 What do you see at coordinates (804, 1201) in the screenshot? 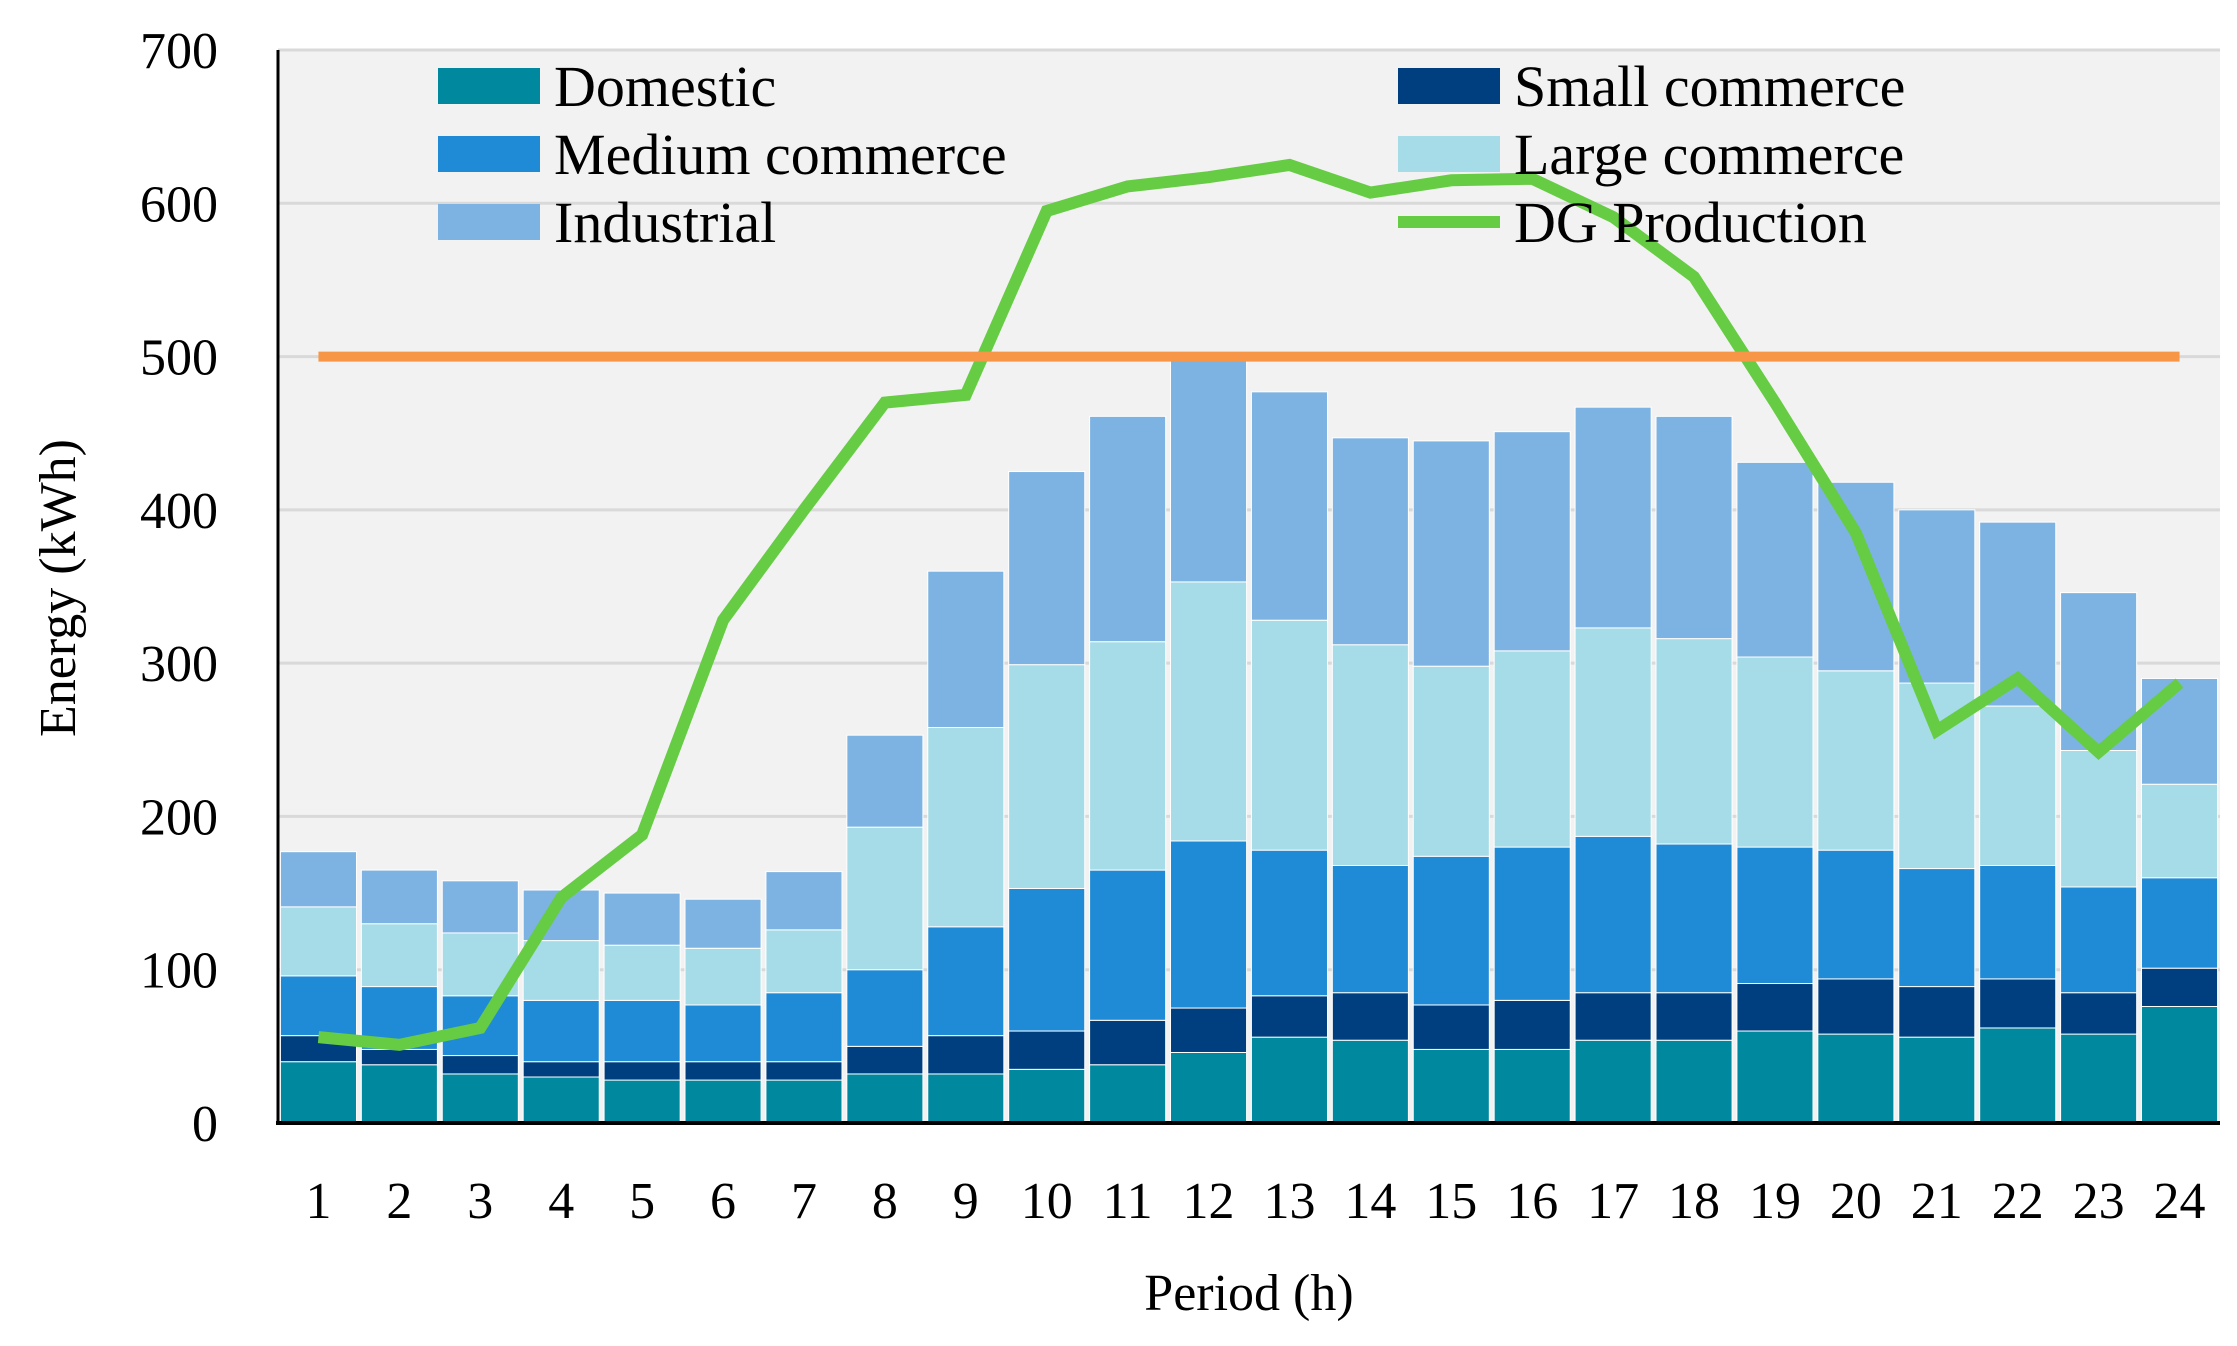
I see `x-tick-label-7: 7` at bounding box center [804, 1201].